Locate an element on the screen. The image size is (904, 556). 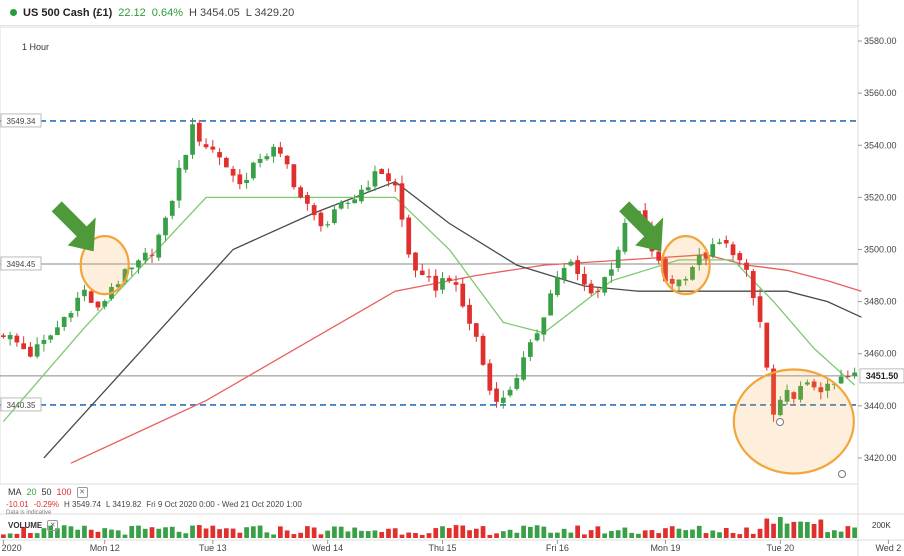
volume-legend: VOLUME ✕ is located at coordinates (33, 525).